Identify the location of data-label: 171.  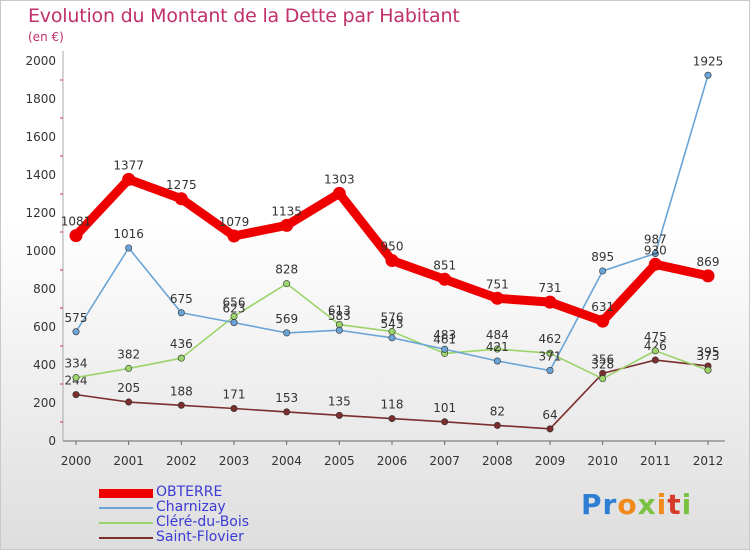
(234, 395).